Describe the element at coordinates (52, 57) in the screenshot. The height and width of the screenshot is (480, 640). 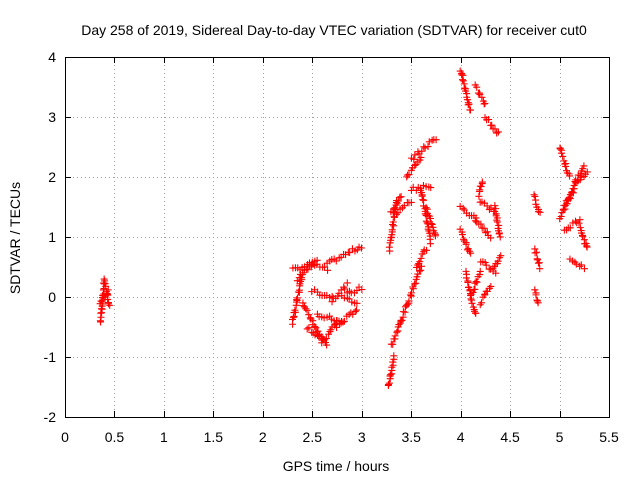
I see `y-tick-label: 4` at that location.